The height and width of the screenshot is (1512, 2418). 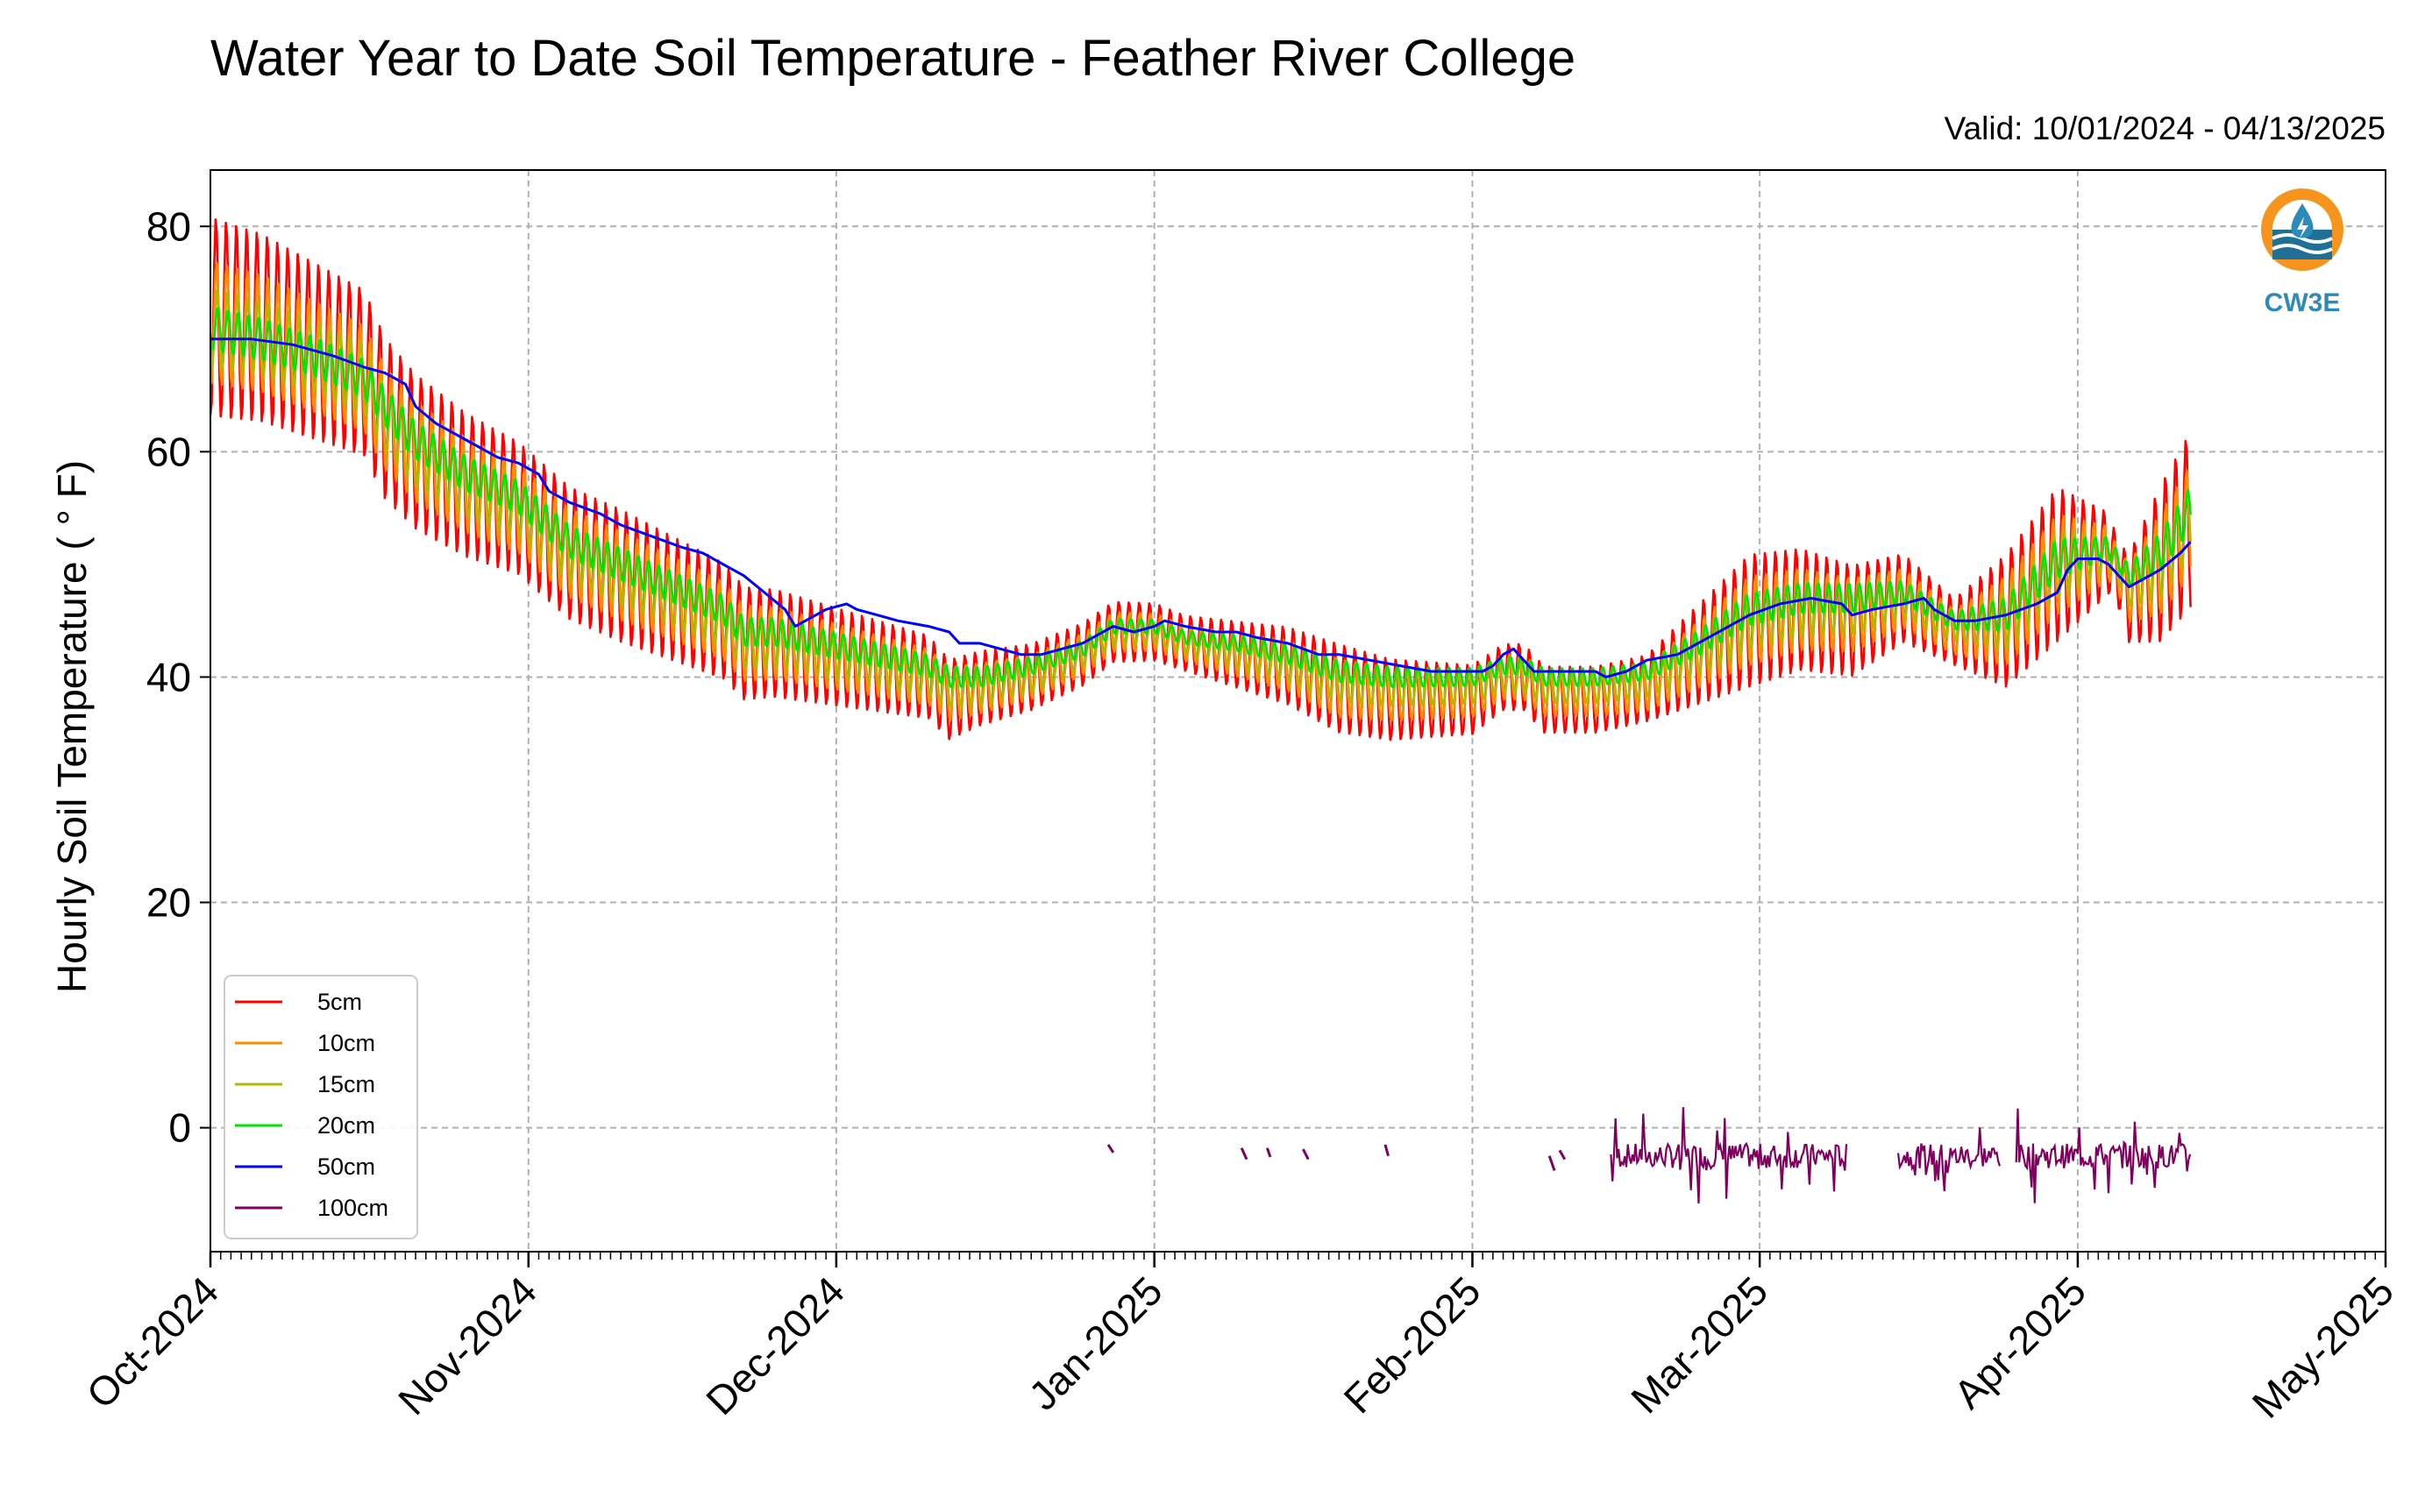 What do you see at coordinates (2323, 1346) in the screenshot?
I see `x-tick-label: May-2025` at bounding box center [2323, 1346].